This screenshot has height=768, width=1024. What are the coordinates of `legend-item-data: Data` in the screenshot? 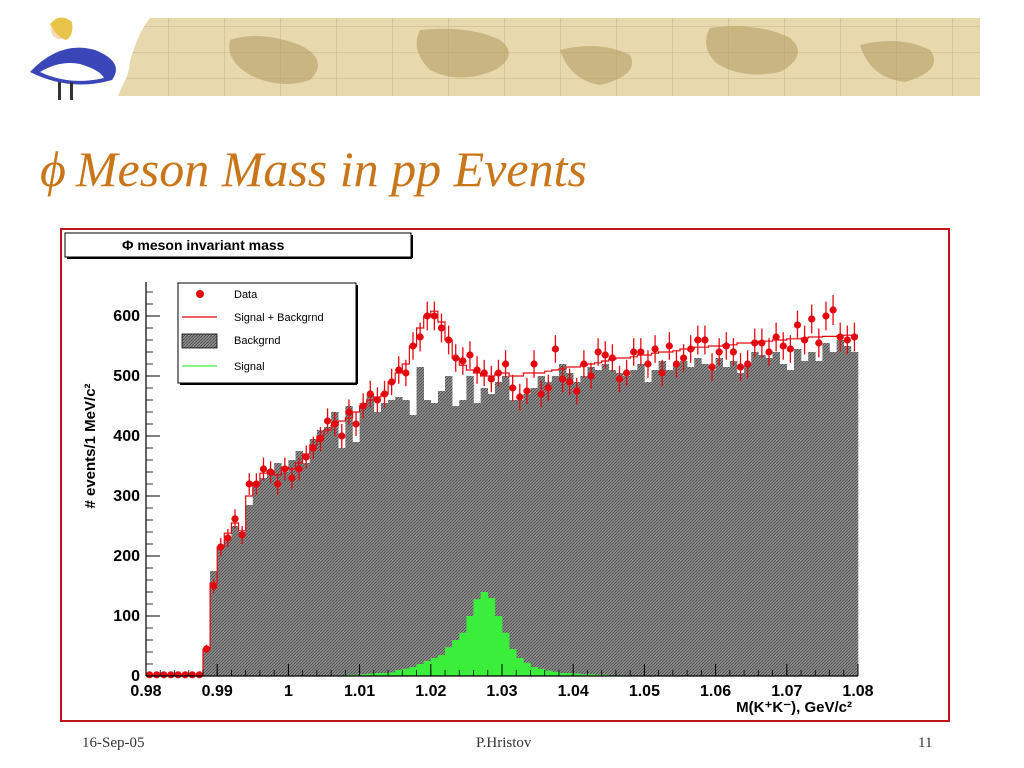 It's located at (227, 295).